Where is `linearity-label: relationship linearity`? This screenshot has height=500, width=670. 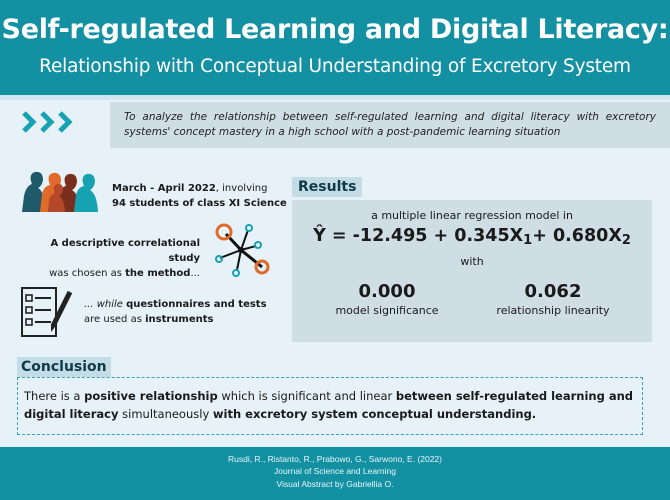 linearity-label: relationship linearity is located at coordinates (553, 310).